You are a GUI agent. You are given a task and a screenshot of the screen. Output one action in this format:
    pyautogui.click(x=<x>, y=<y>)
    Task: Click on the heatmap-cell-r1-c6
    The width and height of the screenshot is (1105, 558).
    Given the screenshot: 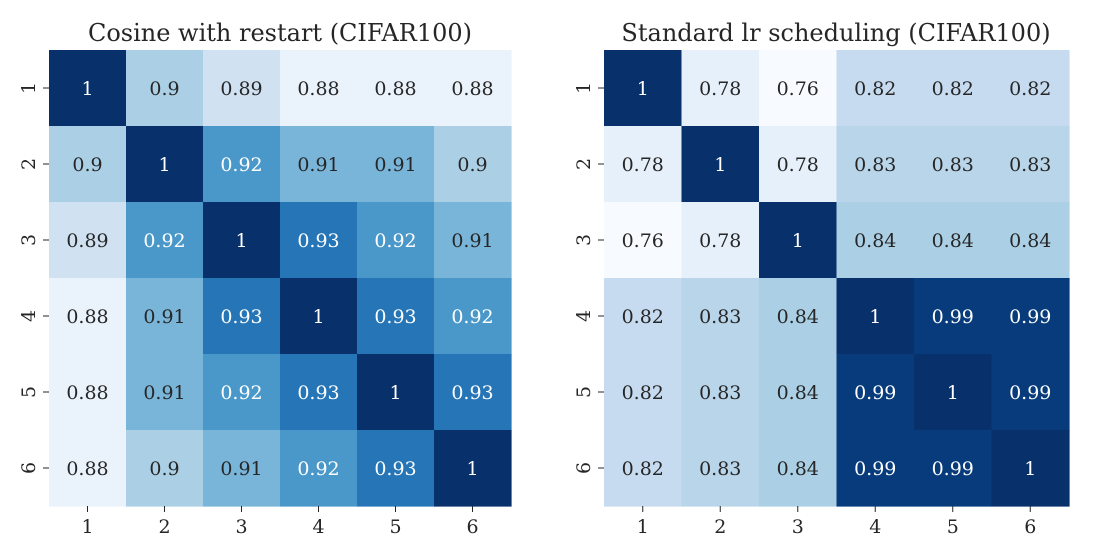 What is the action you would take?
    pyautogui.click(x=1030, y=88)
    